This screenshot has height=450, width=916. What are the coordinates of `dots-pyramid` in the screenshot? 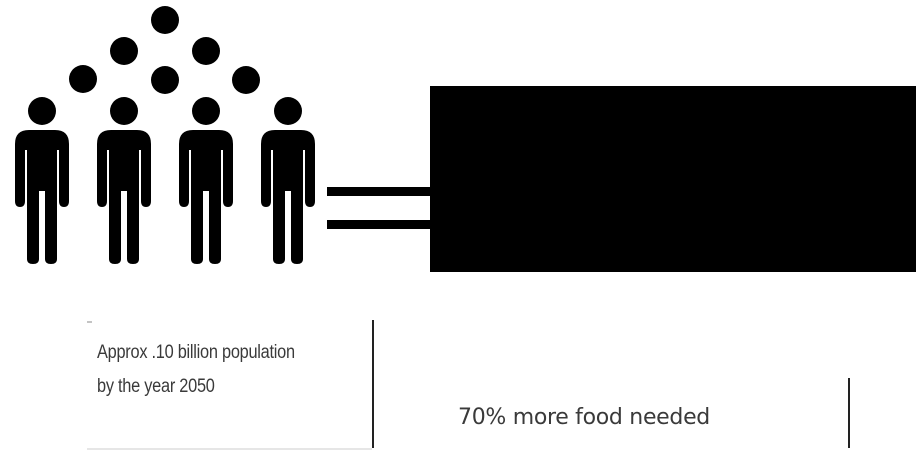 It's located at (164, 50).